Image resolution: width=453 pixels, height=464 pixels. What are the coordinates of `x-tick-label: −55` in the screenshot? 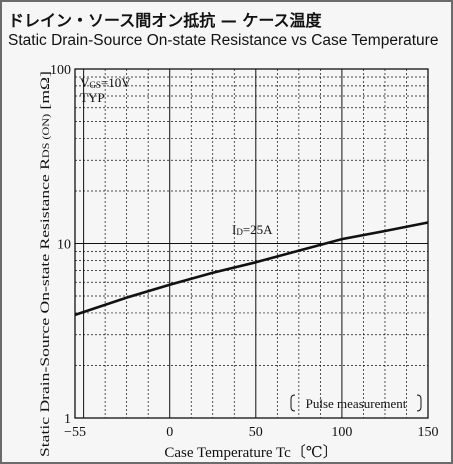 It's located at (75, 432).